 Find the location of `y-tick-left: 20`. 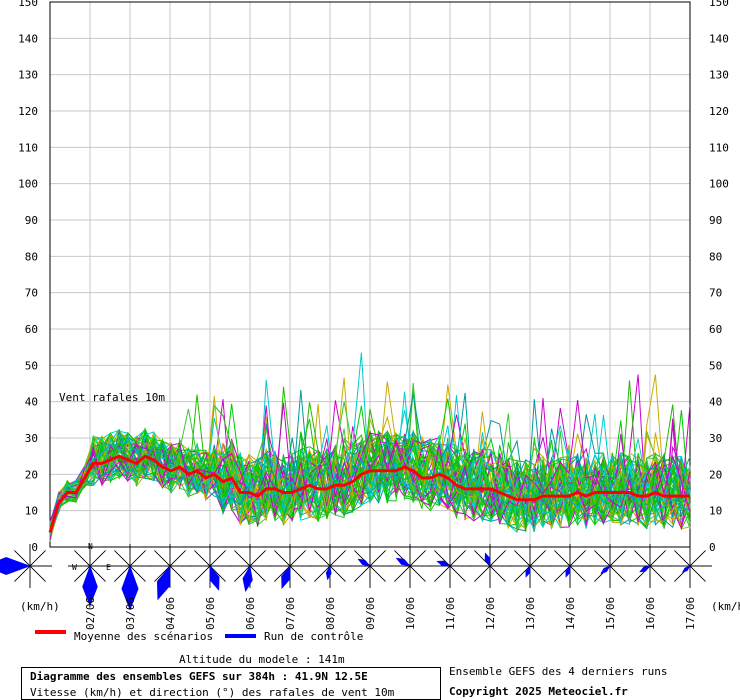

y-tick-left: 20 is located at coordinates (31, 474).